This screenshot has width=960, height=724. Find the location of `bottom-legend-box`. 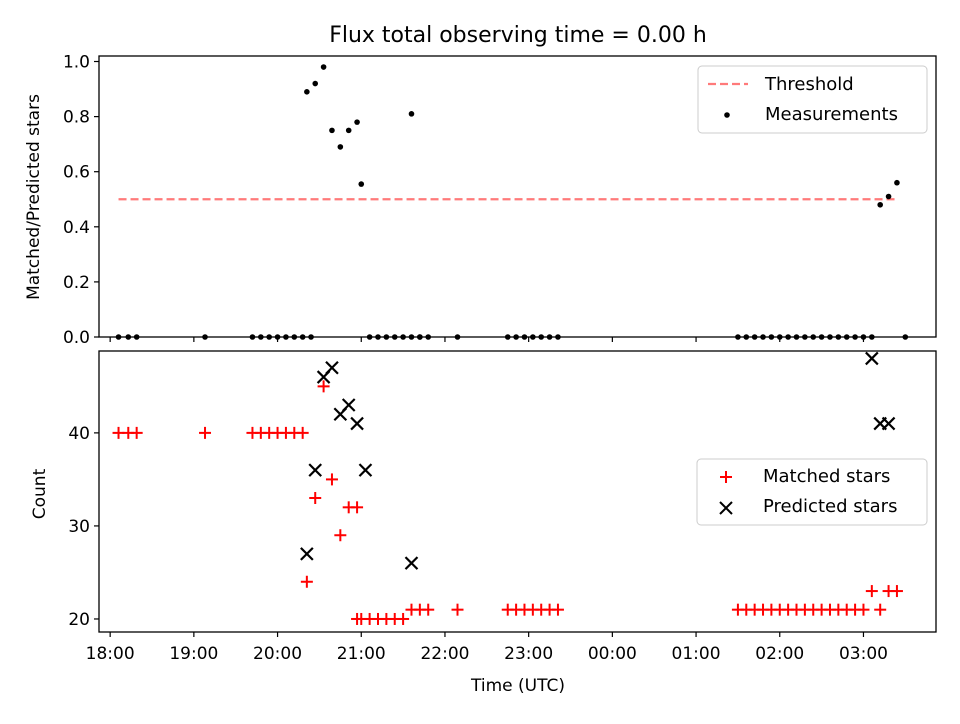

bottom-legend-box is located at coordinates (812, 492).